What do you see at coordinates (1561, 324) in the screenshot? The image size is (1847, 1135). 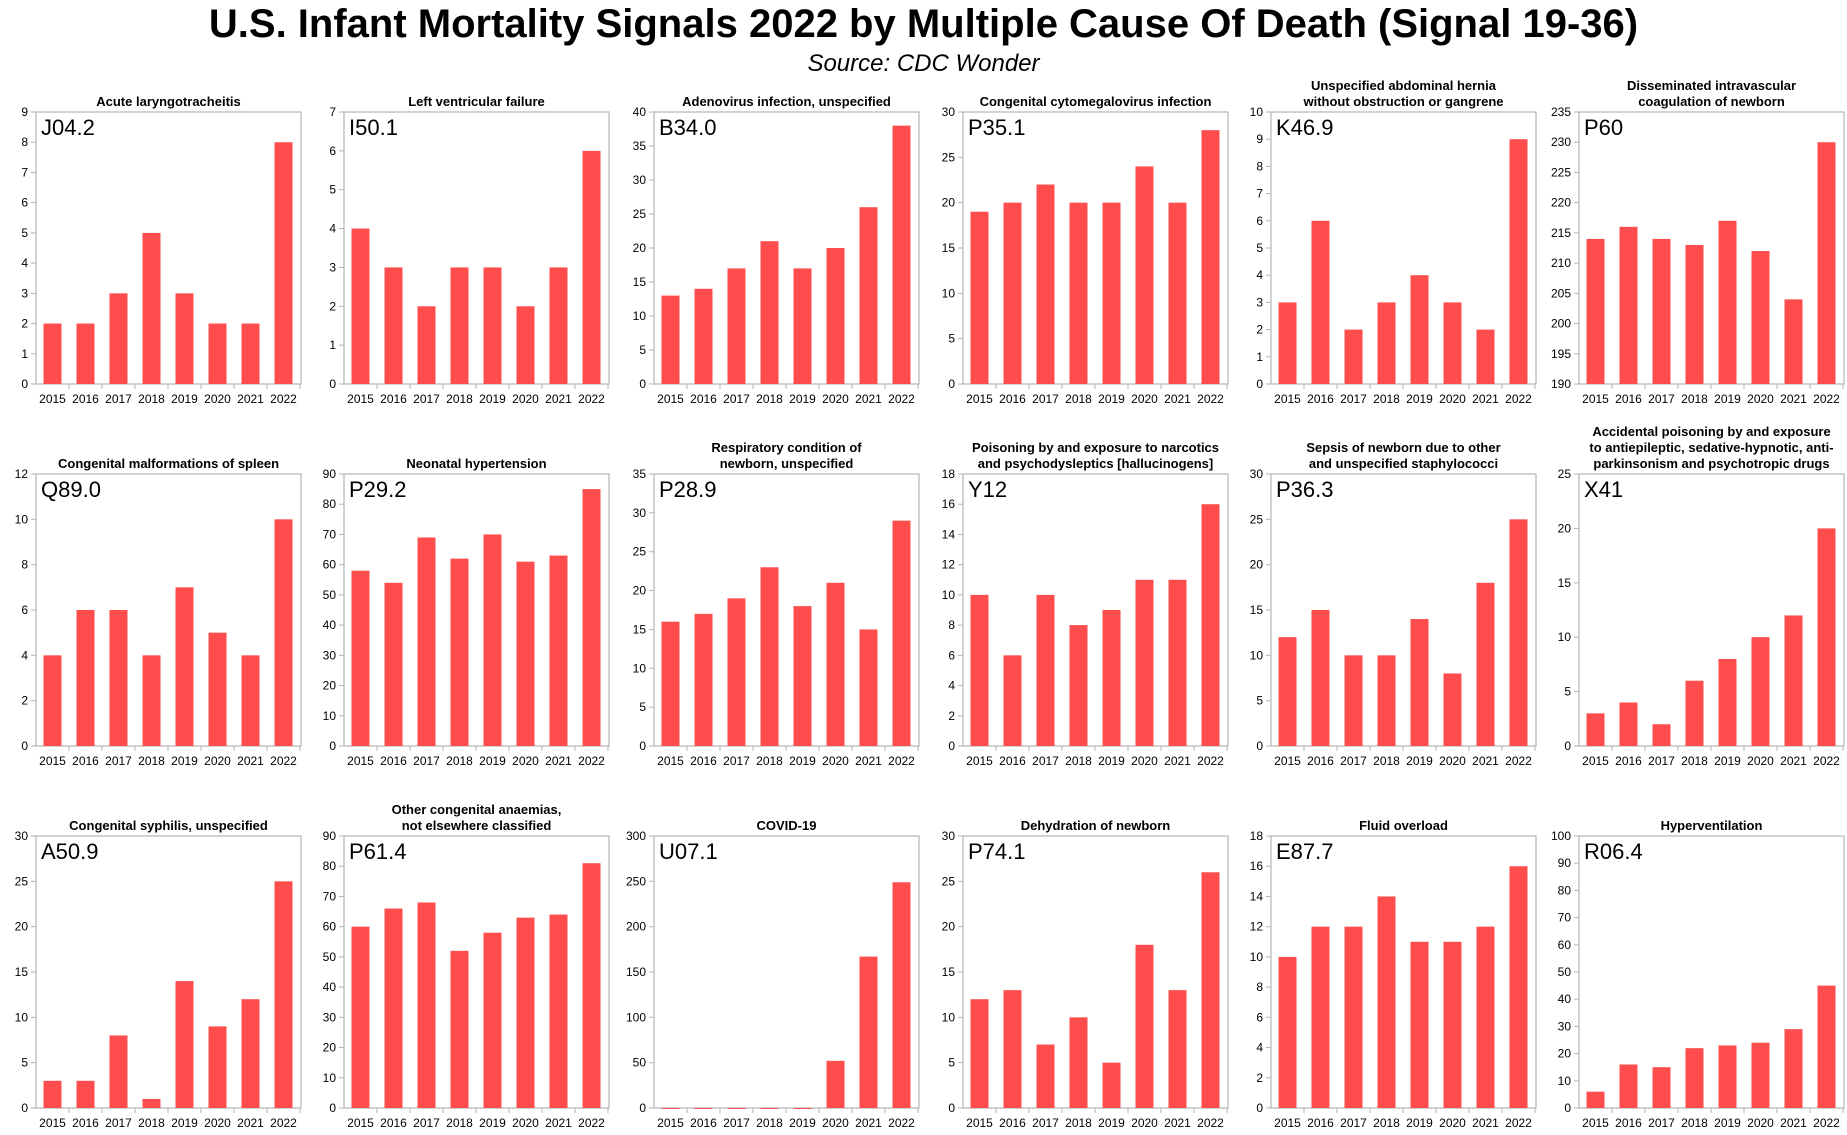 I see `y-tick-label: 200` at bounding box center [1561, 324].